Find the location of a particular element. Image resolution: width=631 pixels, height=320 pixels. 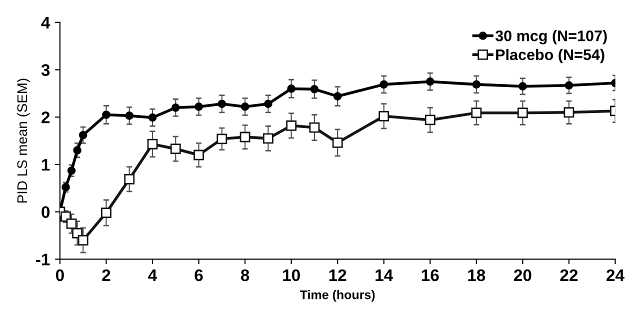

legend-label: 30 mcg (N=107) is located at coordinates (551, 37).